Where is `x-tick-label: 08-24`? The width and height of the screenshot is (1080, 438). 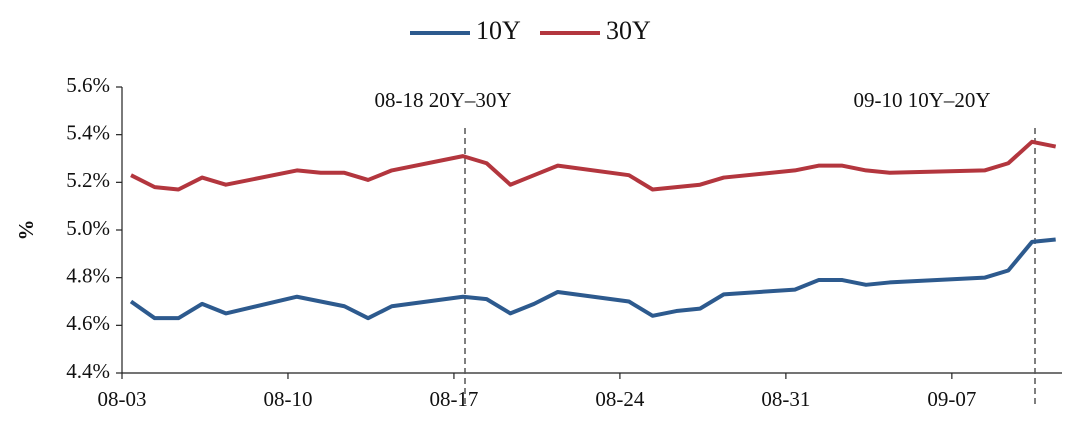 x-tick-label: 08-24 is located at coordinates (619, 399).